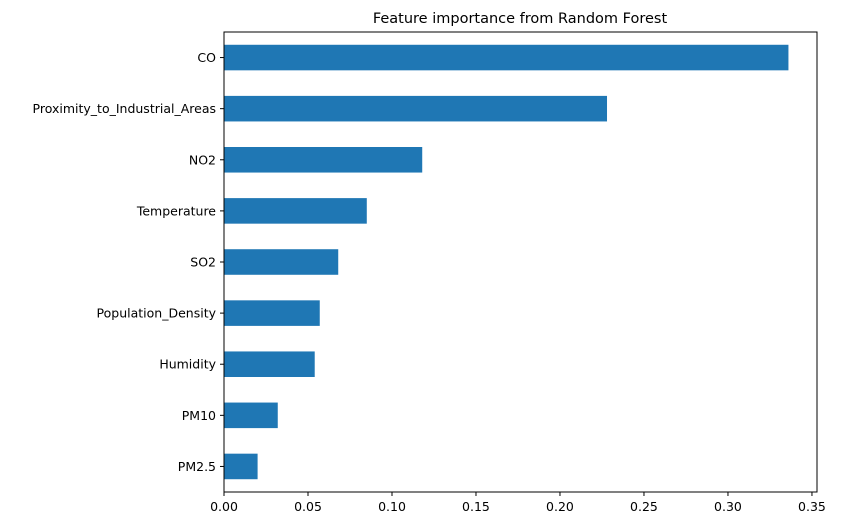 The image size is (864, 528). What do you see at coordinates (281, 262) in the screenshot?
I see `bar-so2` at bounding box center [281, 262].